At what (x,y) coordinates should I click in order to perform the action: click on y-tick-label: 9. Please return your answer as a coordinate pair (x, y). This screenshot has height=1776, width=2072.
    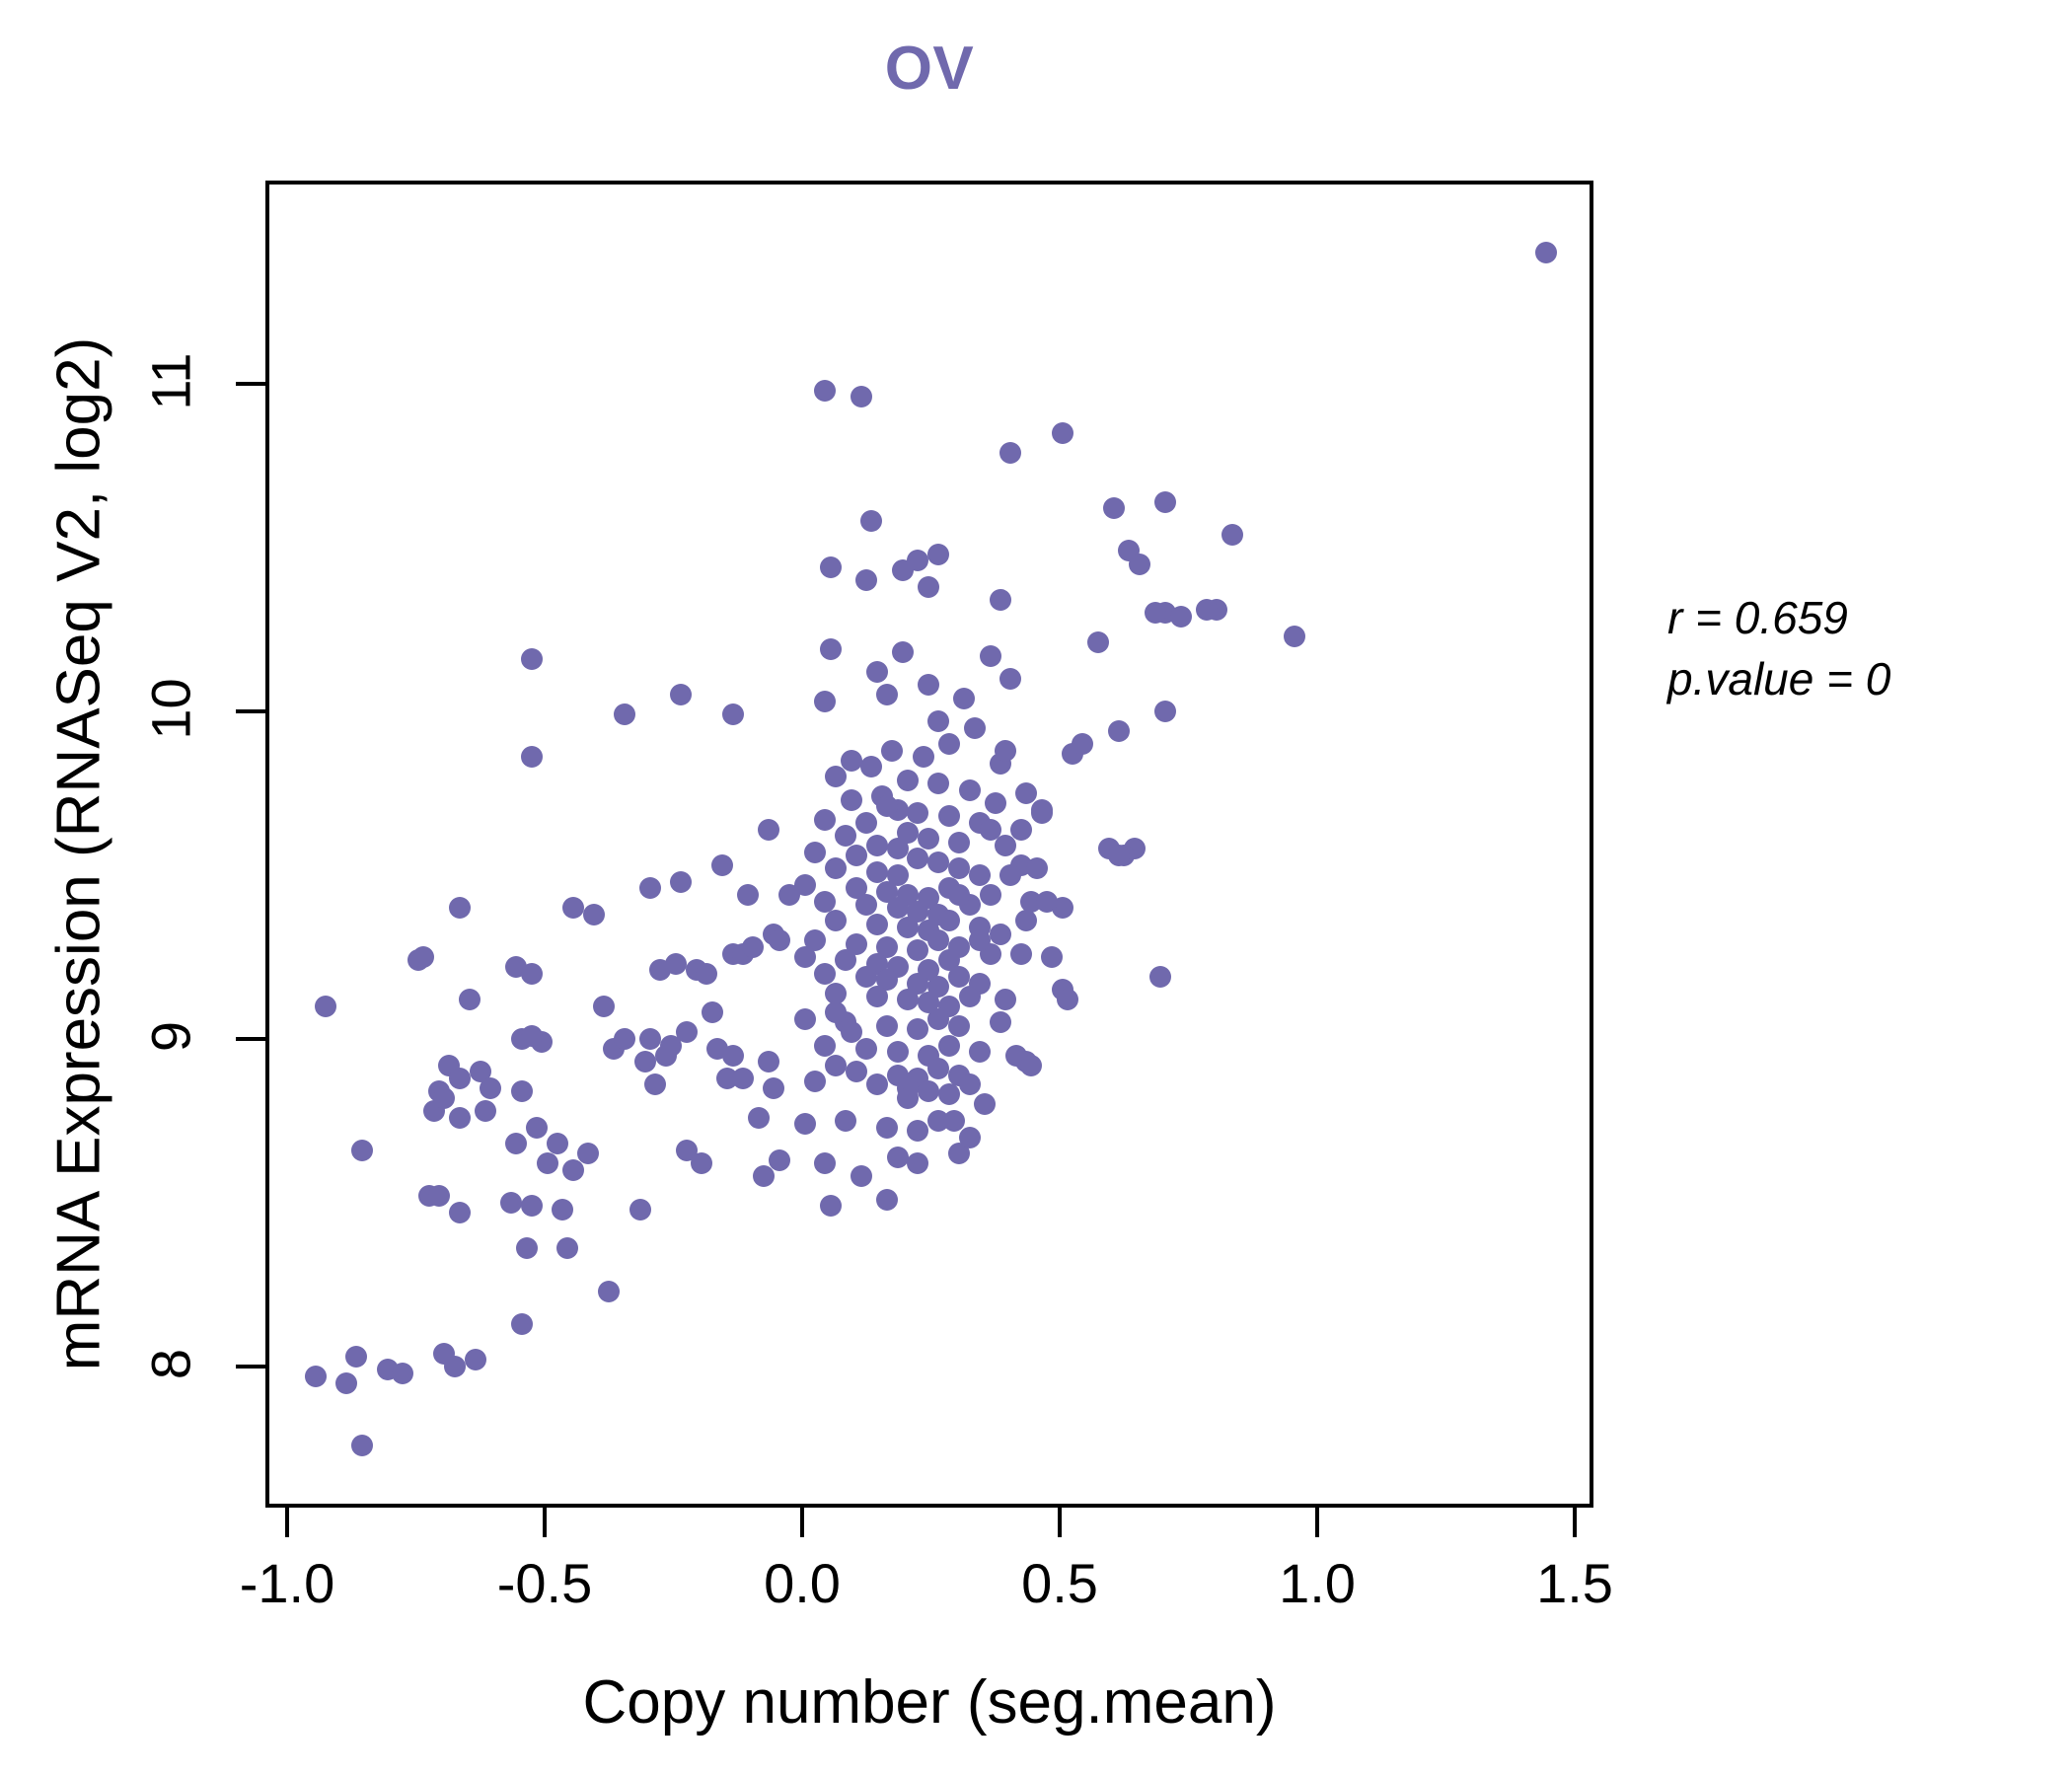
    Looking at the image, I should click on (170, 1037).